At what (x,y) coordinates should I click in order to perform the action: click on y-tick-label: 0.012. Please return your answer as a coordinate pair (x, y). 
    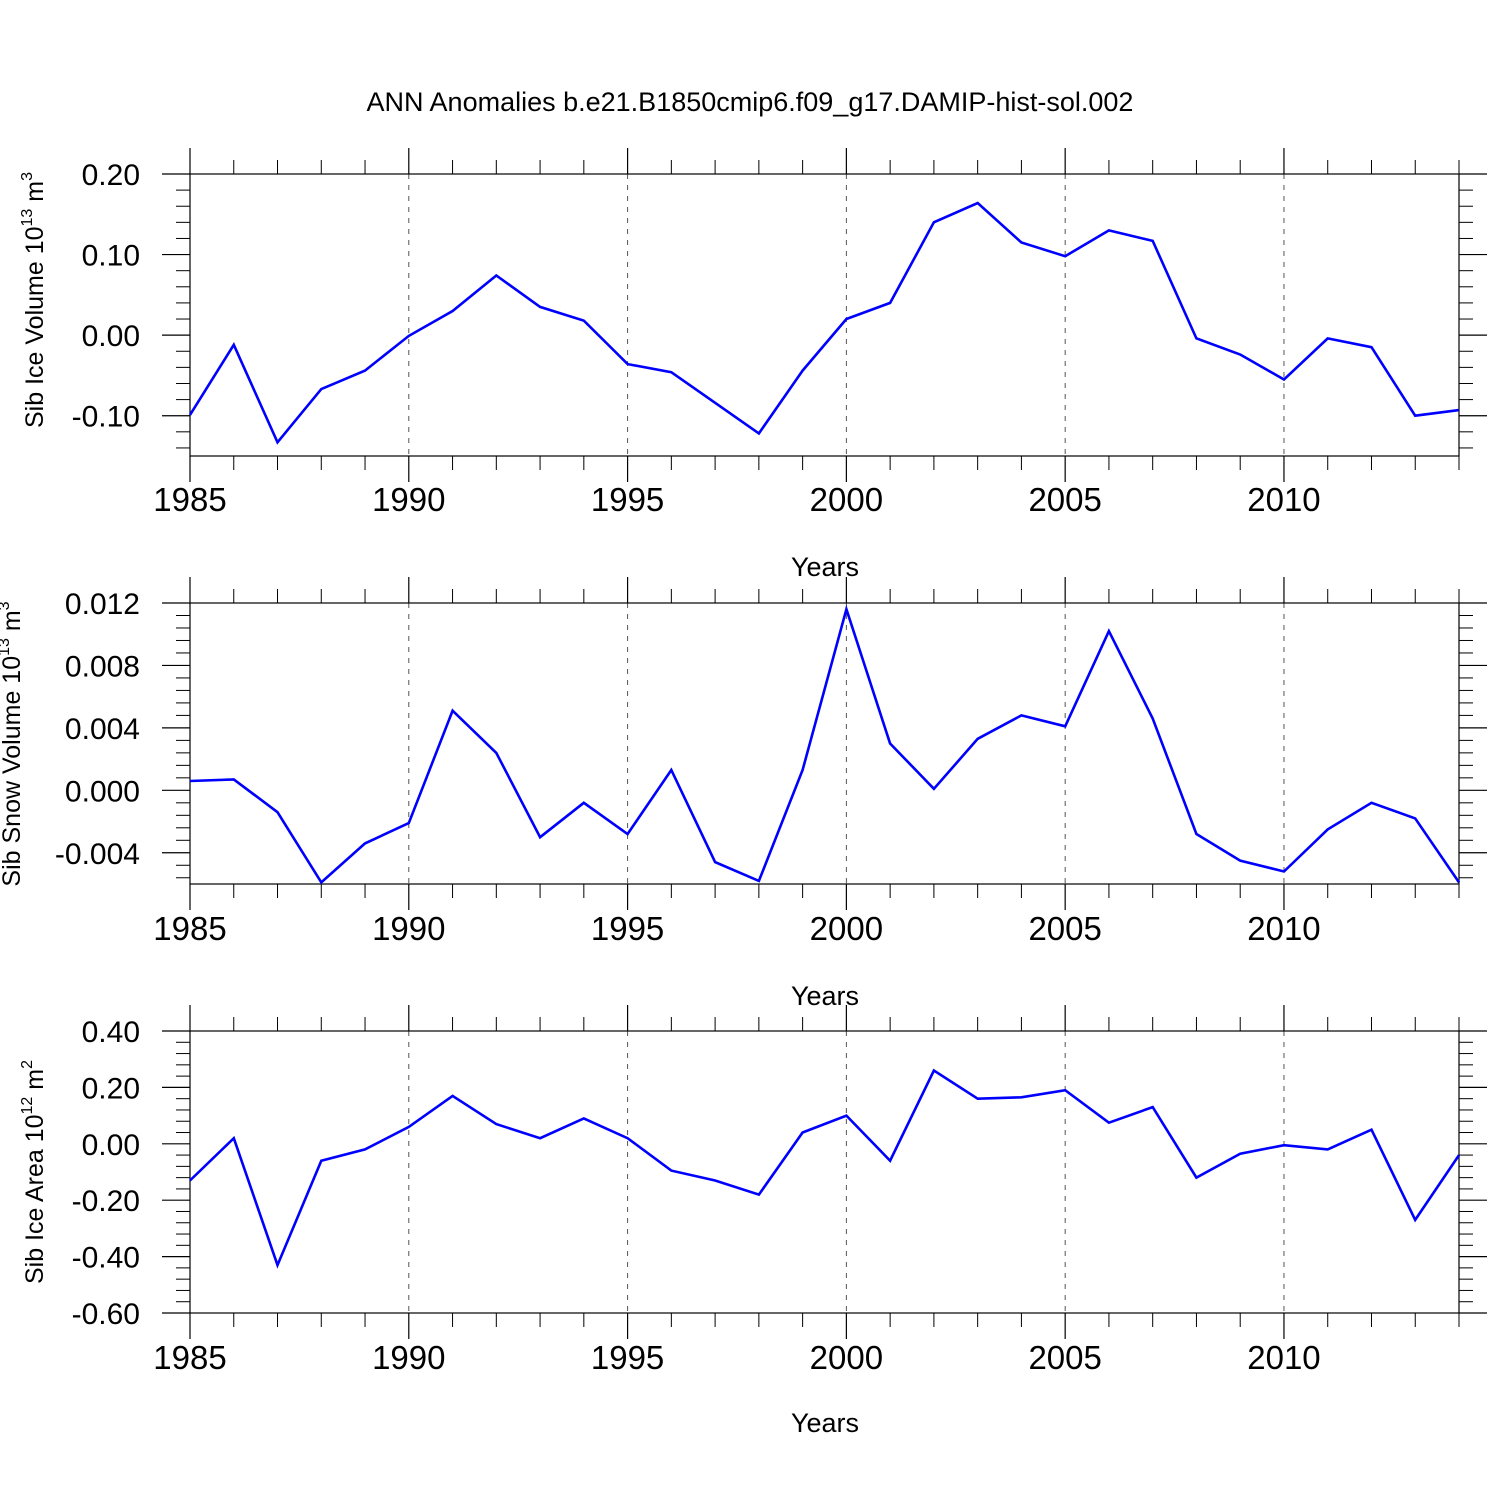
    Looking at the image, I should click on (102, 604).